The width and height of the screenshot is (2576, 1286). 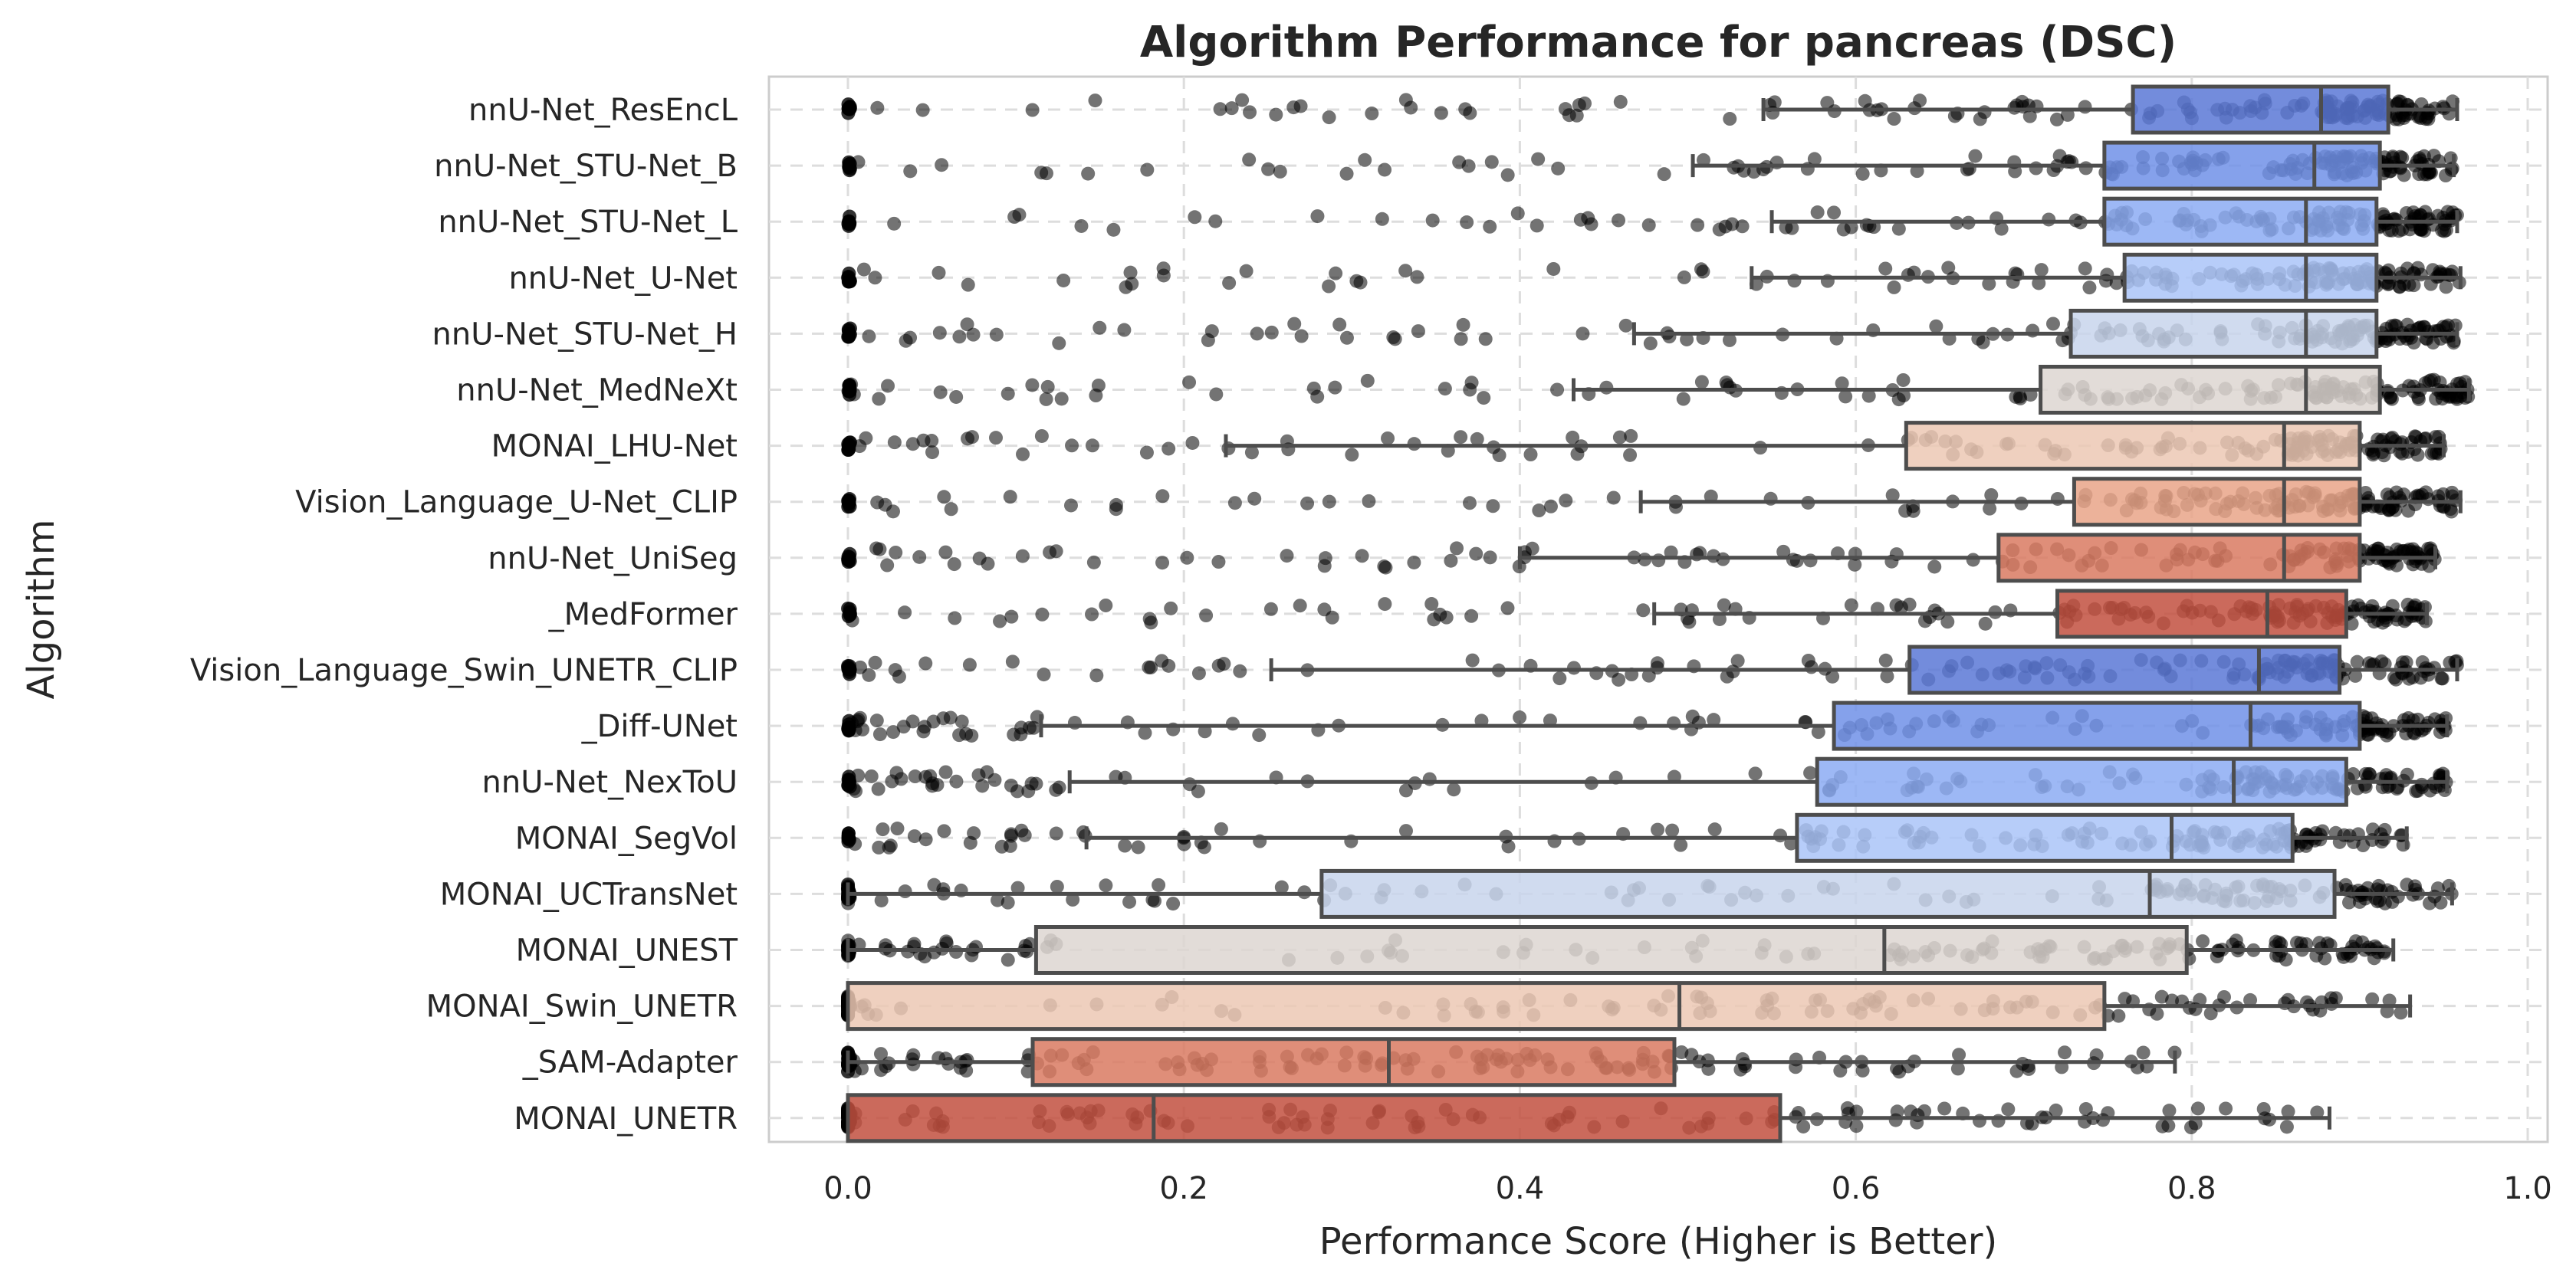 What do you see at coordinates (582, 1007) in the screenshot?
I see `y-tick-label-16: MONAI_Swin_UNETR` at bounding box center [582, 1007].